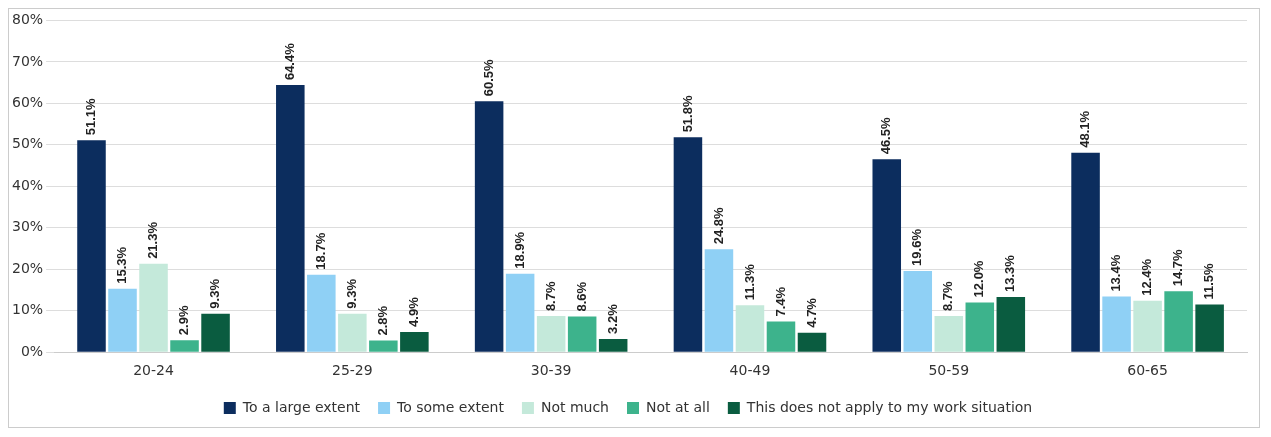 Image resolution: width=1271 pixels, height=437 pixels. What do you see at coordinates (122, 265) in the screenshot?
I see `data-label: 15.3%` at bounding box center [122, 265].